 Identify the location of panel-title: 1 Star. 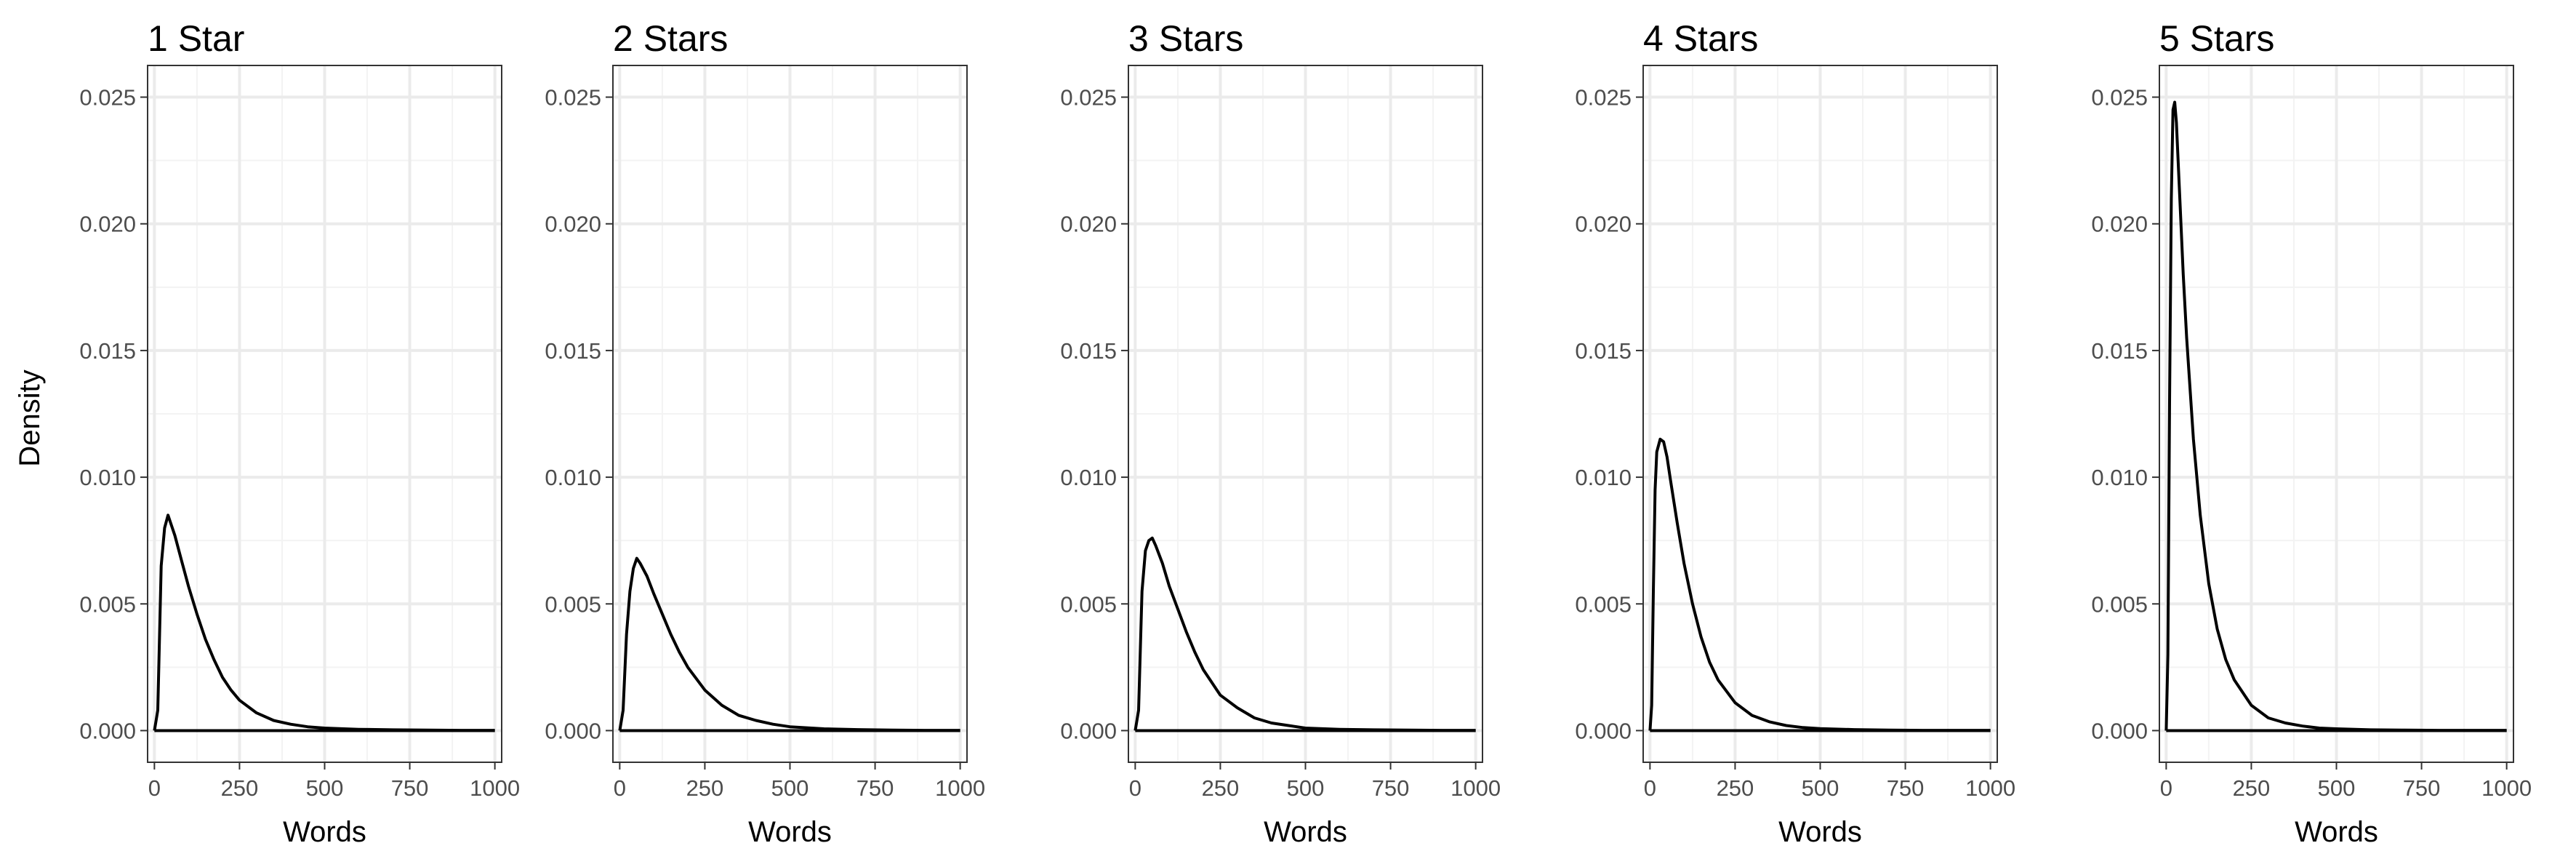
(196, 38).